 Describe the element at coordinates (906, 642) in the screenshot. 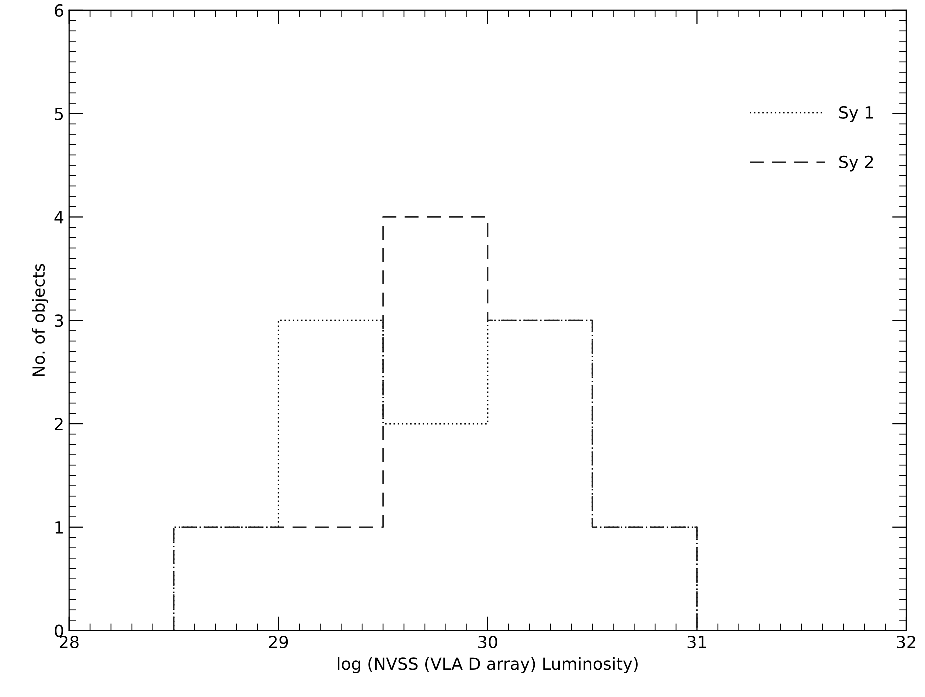

I see `x-tick-label: 32` at that location.